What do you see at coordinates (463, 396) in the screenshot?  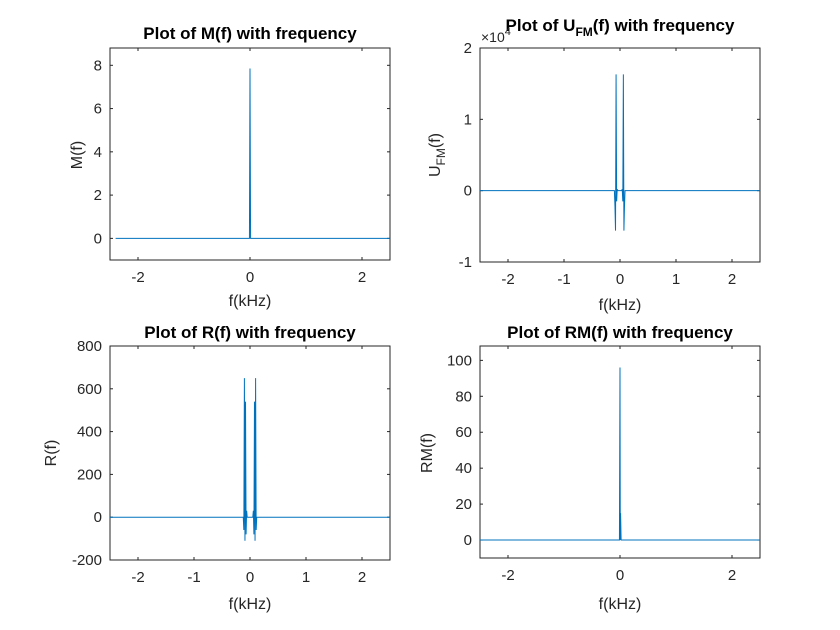 I see `y-tick-label: 80` at bounding box center [463, 396].